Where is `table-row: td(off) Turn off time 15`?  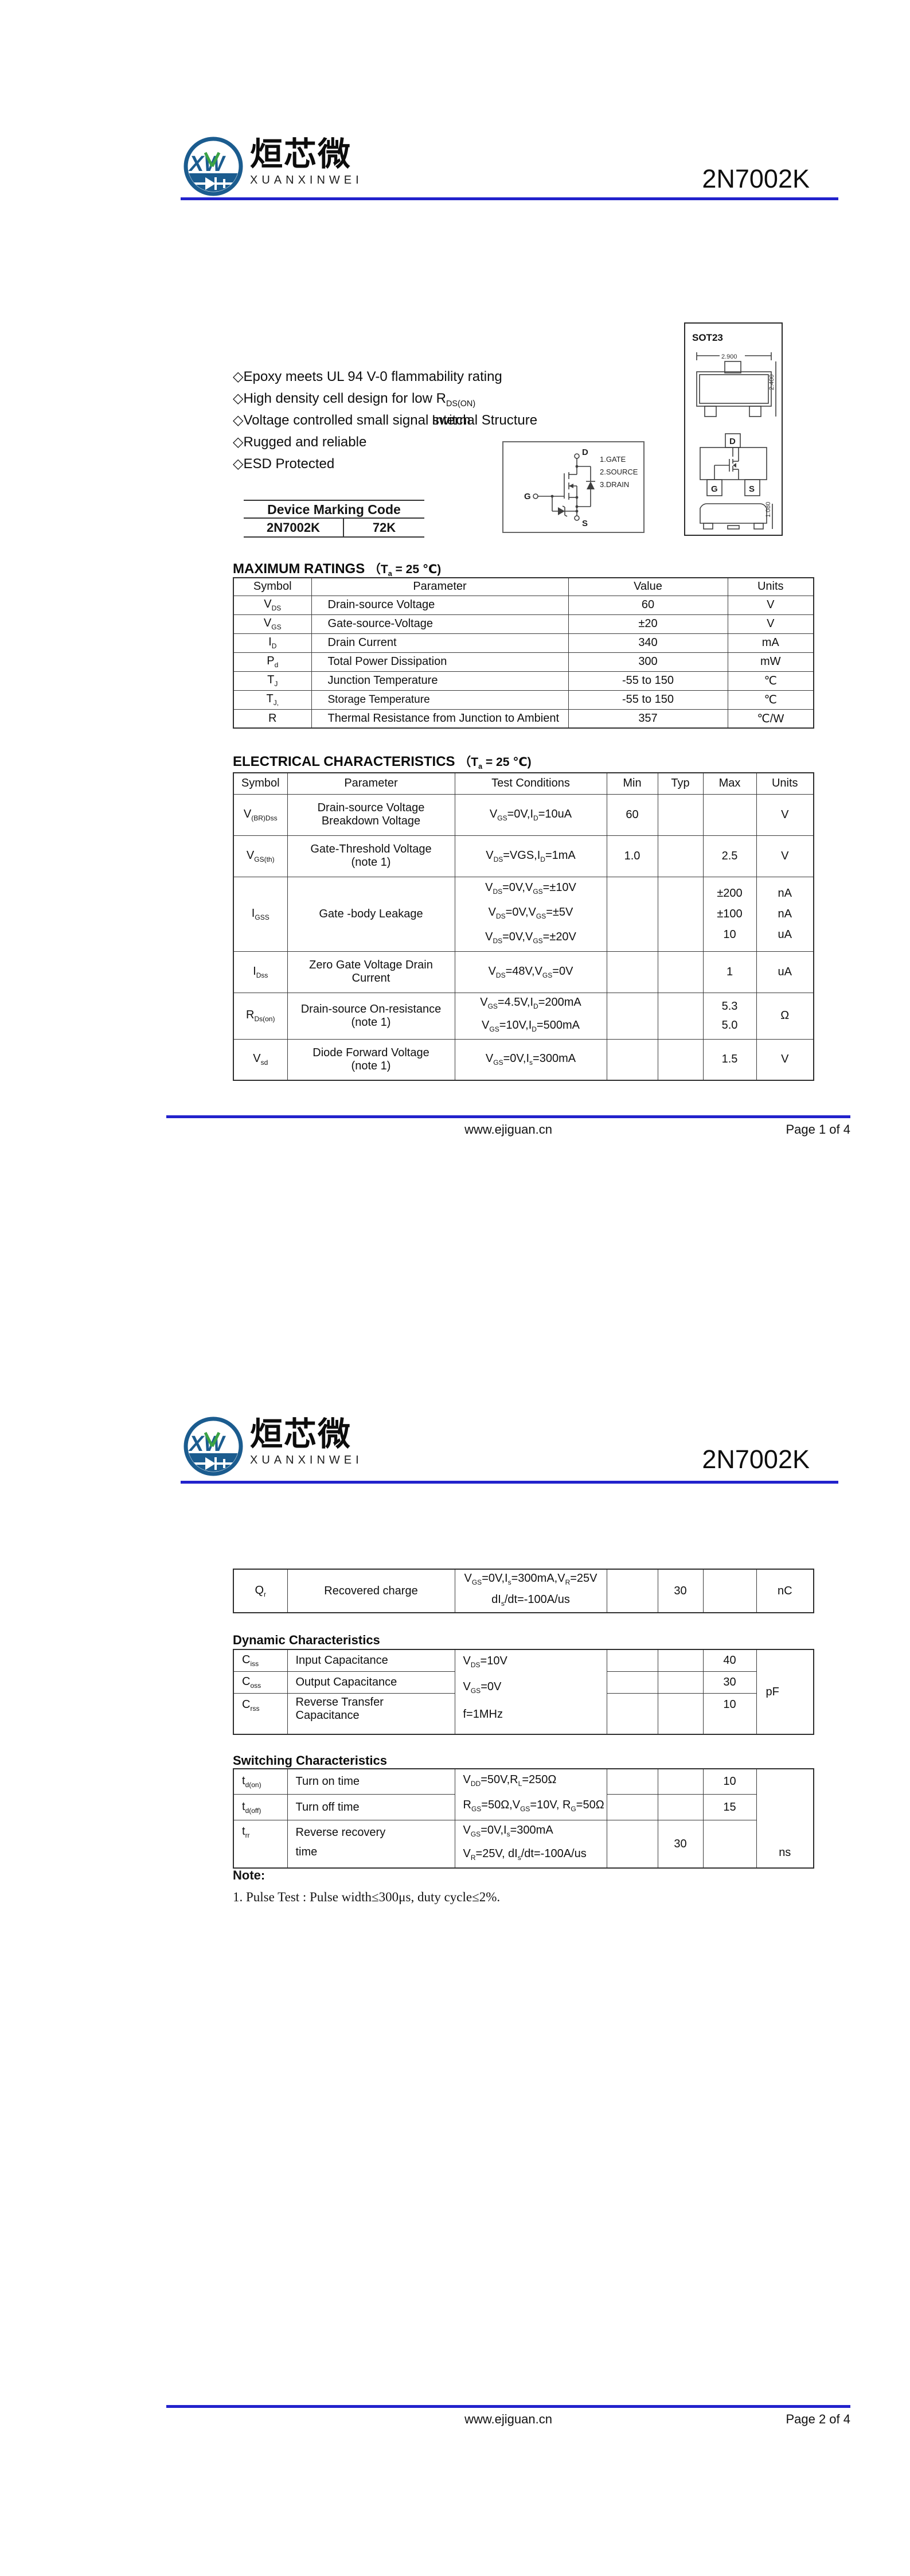
table-row: td(off) Turn off time 15 is located at coordinates (523, 1807).